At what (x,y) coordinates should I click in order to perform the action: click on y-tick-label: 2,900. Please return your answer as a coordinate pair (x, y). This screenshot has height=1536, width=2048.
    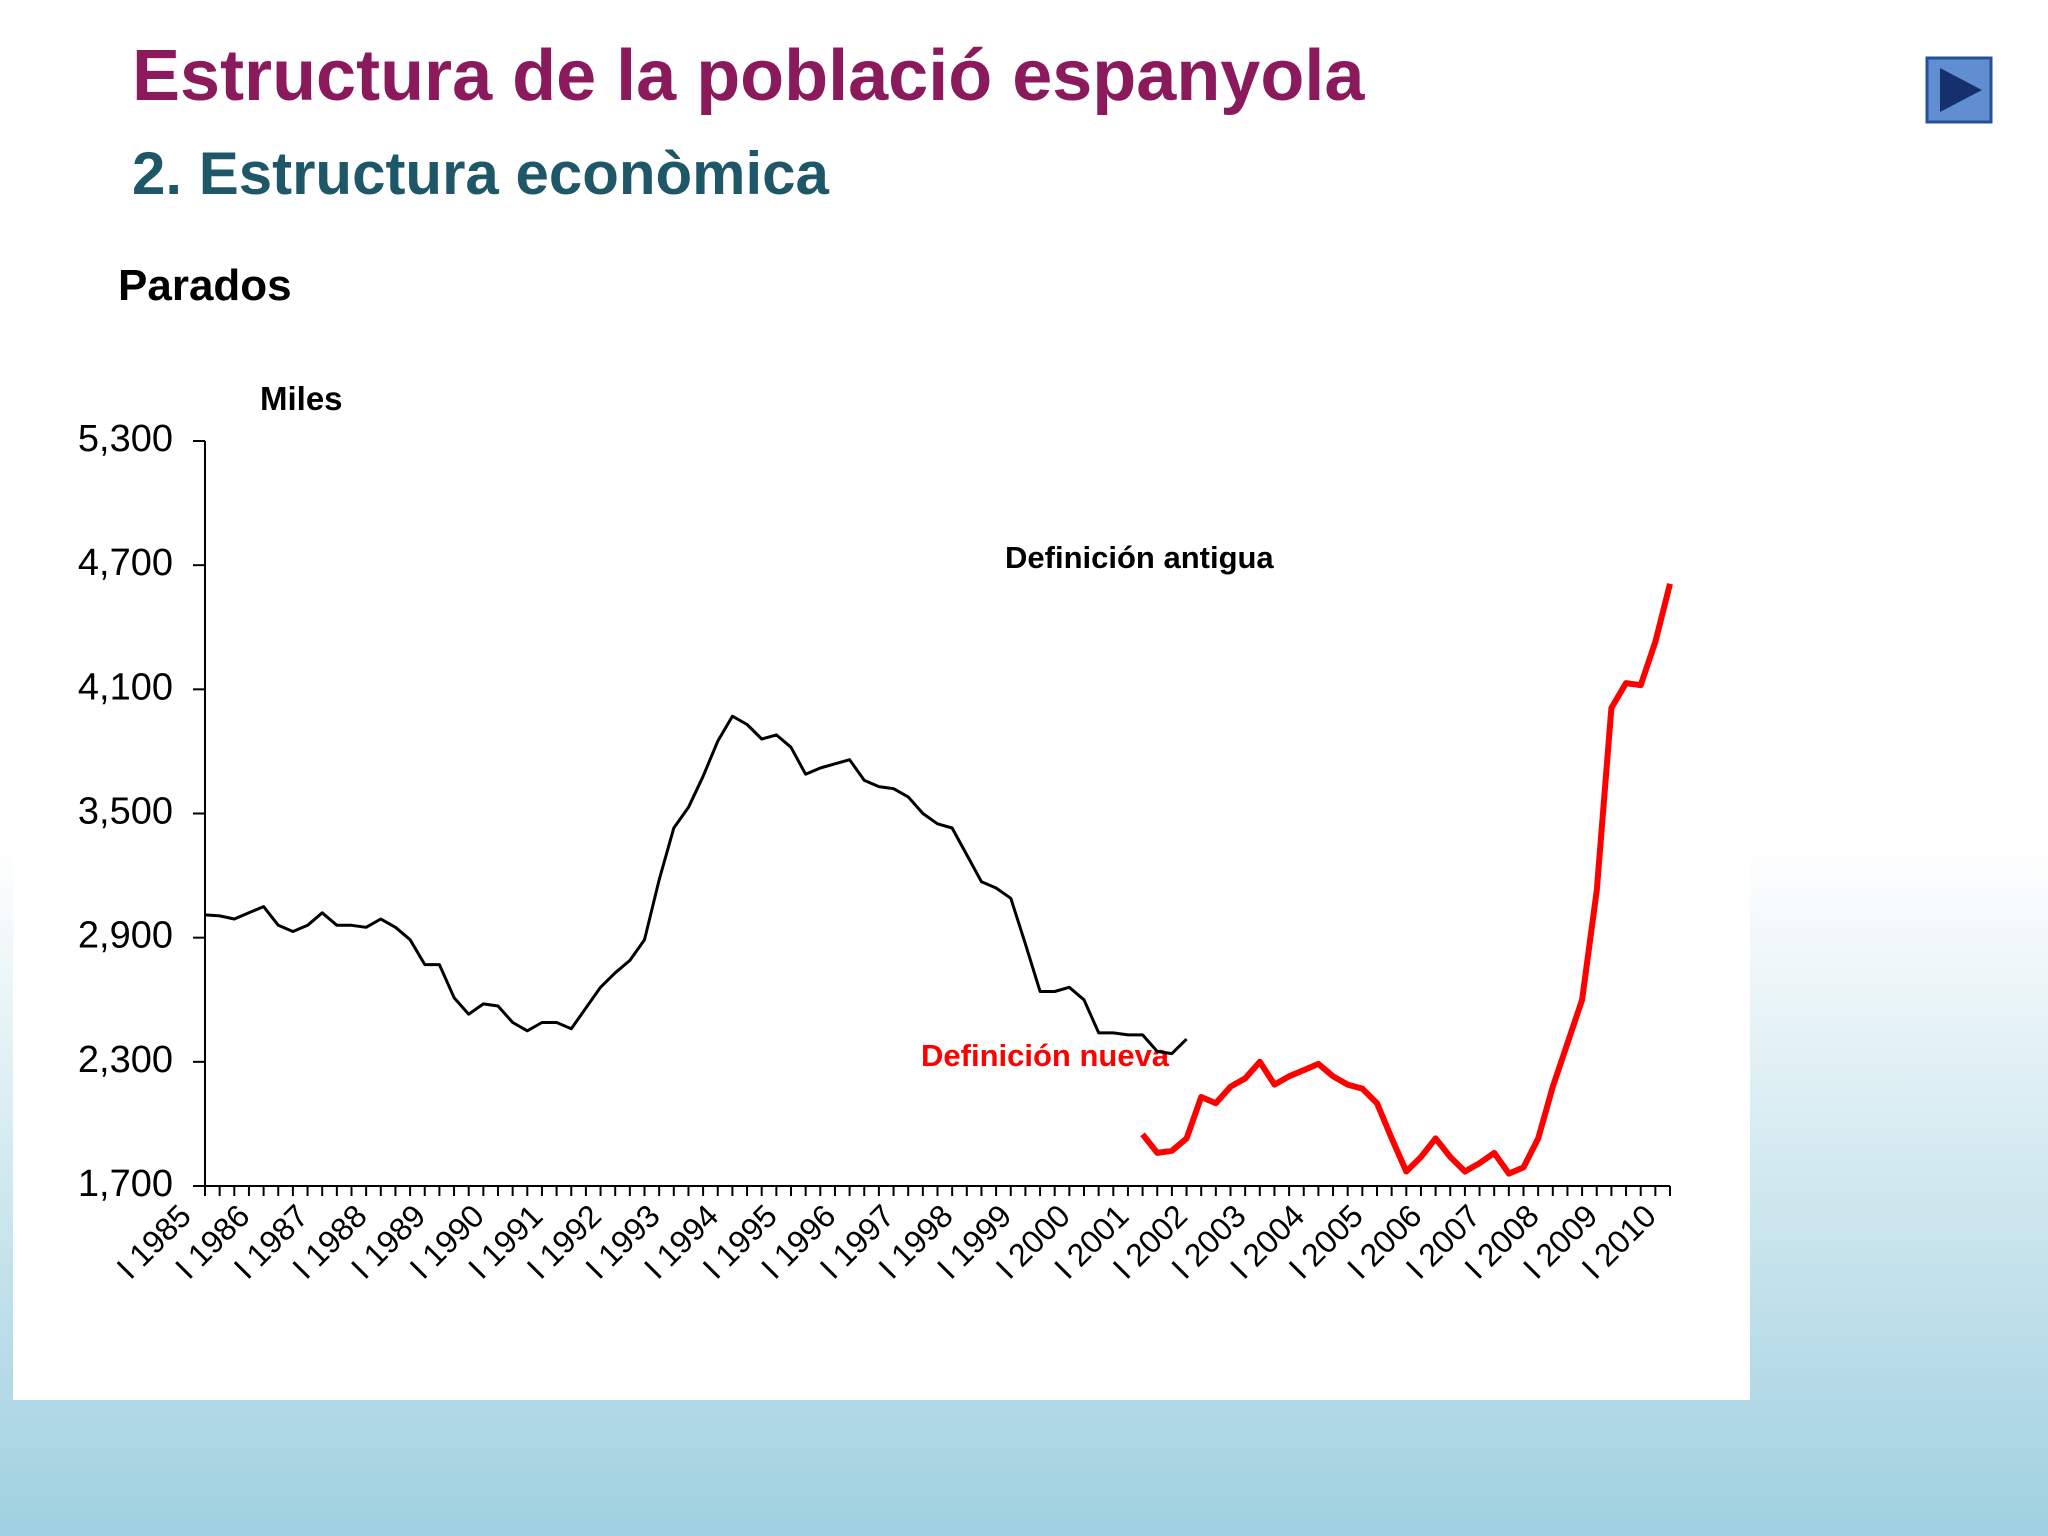
    Looking at the image, I should click on (125, 936).